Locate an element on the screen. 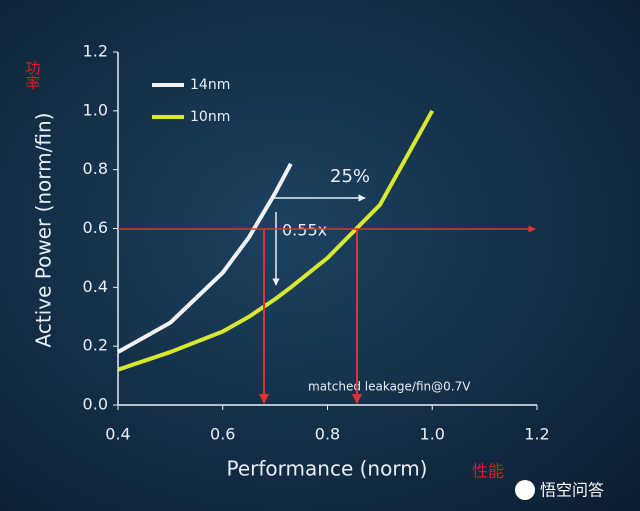 This screenshot has width=640, height=511. y-tick-label: 1.2 is located at coordinates (95, 51).